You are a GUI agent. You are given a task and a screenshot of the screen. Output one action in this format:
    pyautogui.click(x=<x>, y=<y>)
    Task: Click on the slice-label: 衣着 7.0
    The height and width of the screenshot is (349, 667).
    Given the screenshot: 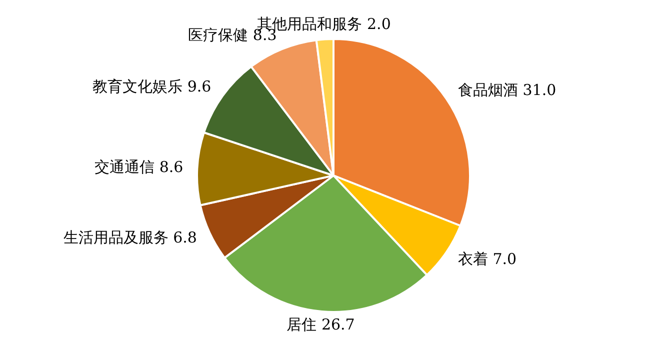 What is the action you would take?
    pyautogui.click(x=487, y=259)
    